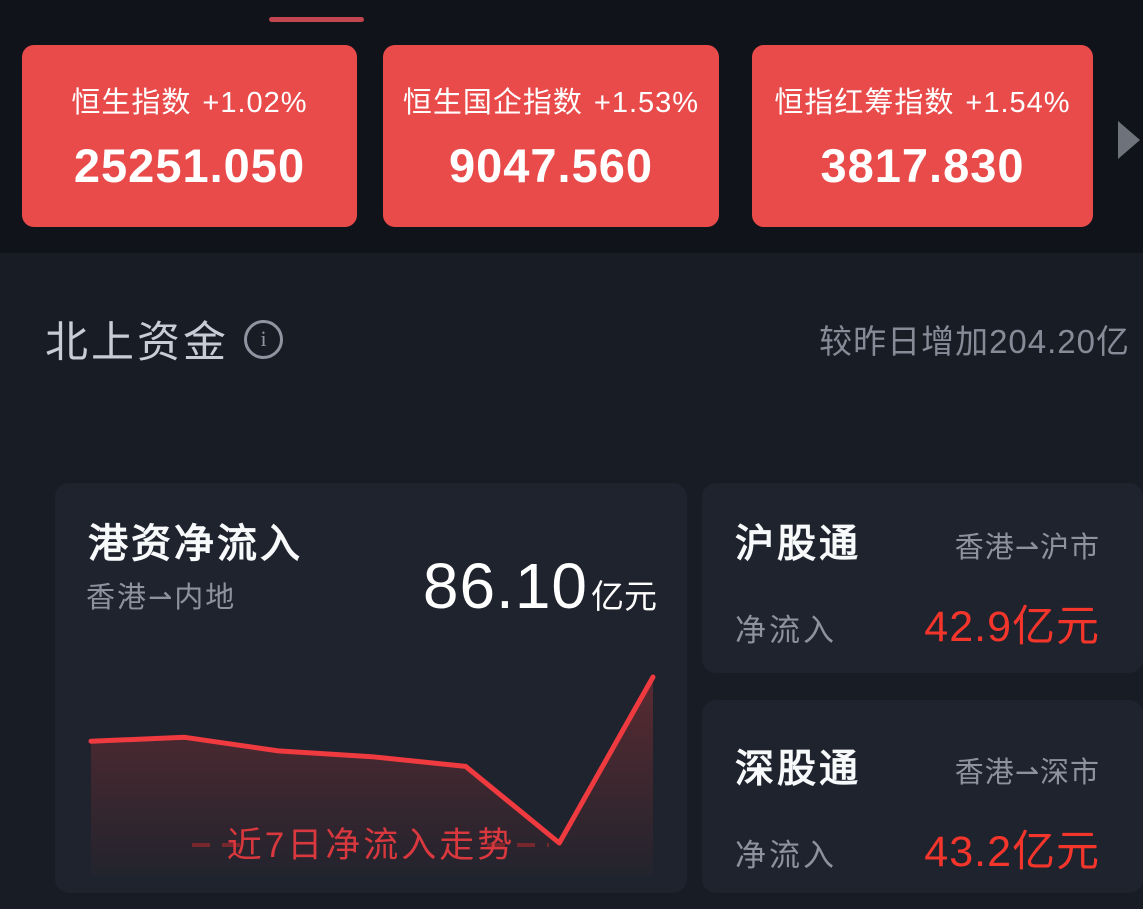 This screenshot has height=909, width=1143. Describe the element at coordinates (131, 103) in the screenshot. I see `index-name: 恒生指数` at that location.